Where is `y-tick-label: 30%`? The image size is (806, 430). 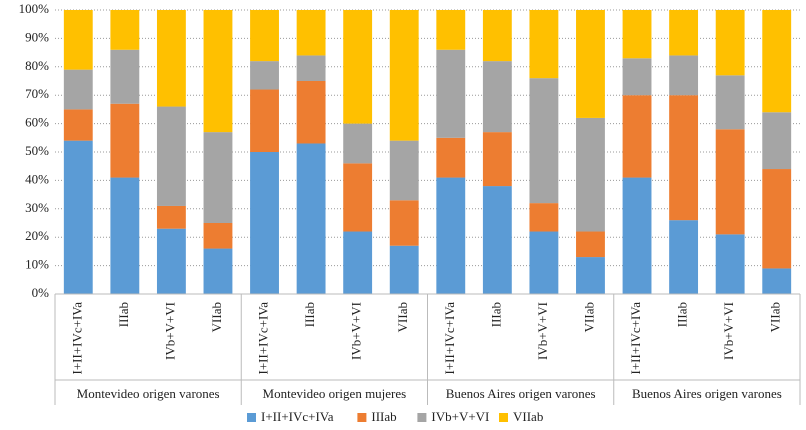
y-tick-label: 30% is located at coordinates (37, 207).